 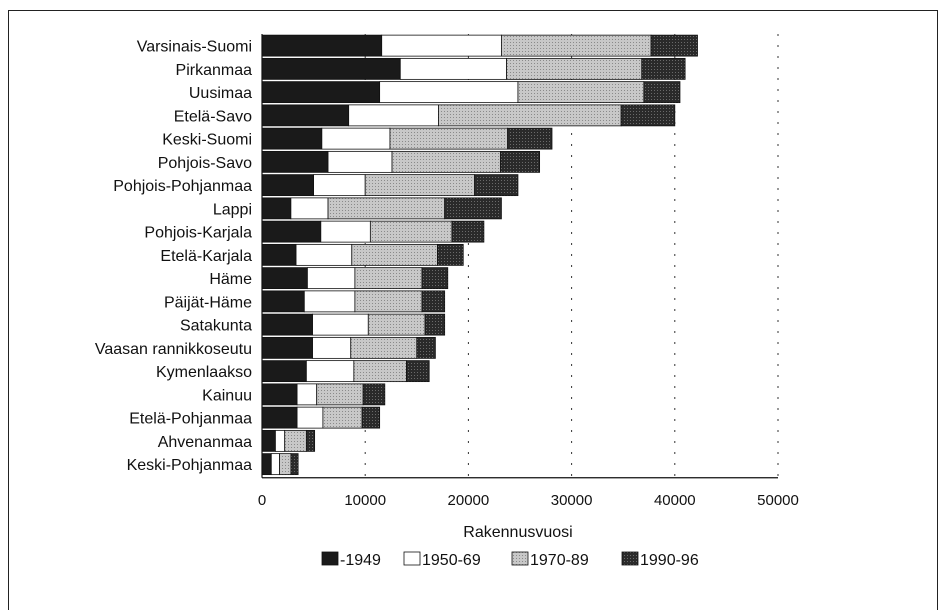 What do you see at coordinates (232, 209) in the screenshot?
I see `category-label: Lappi` at bounding box center [232, 209].